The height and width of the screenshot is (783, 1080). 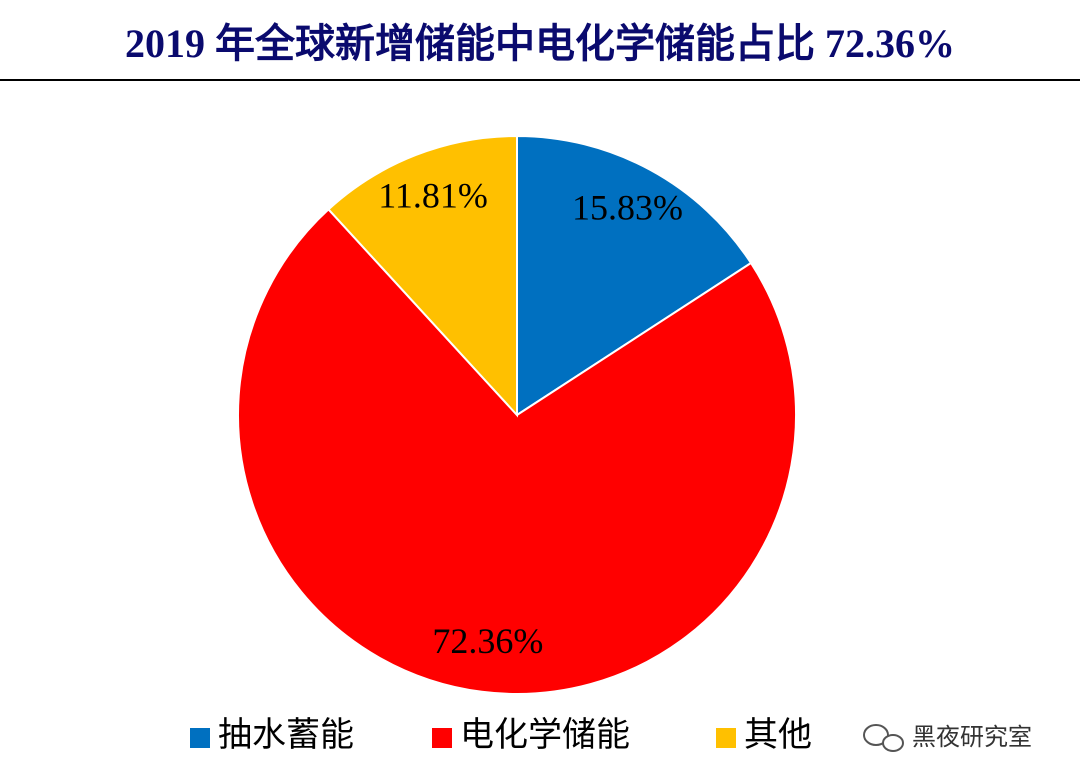 I want to click on chart-title: 2019 年全球新增储能中电化学储能占比 72.36%, so click(x=540, y=43).